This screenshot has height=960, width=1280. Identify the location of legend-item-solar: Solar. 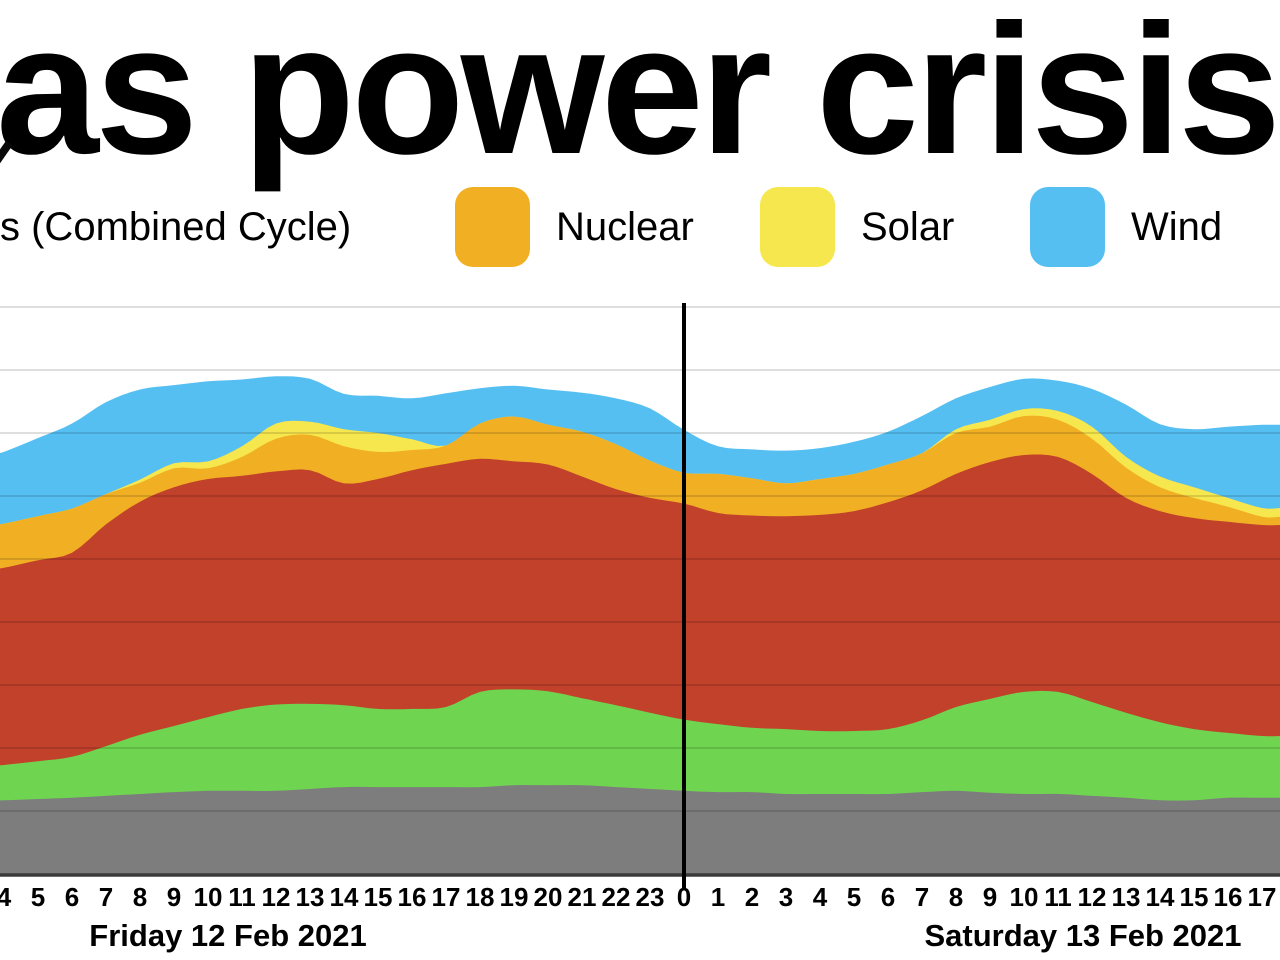
(857, 227).